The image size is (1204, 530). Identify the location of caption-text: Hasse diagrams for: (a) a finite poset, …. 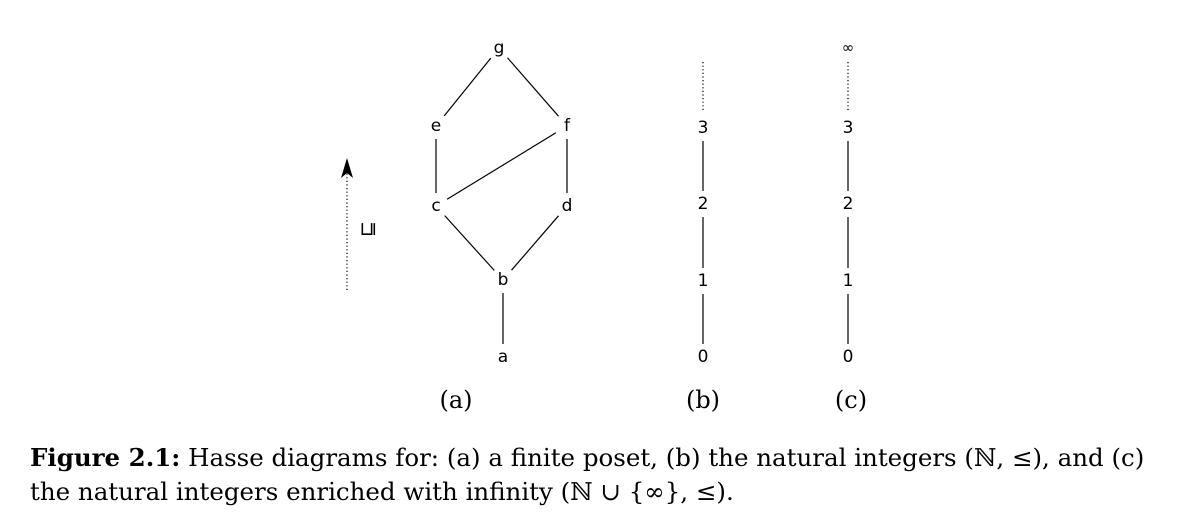
(587, 474).